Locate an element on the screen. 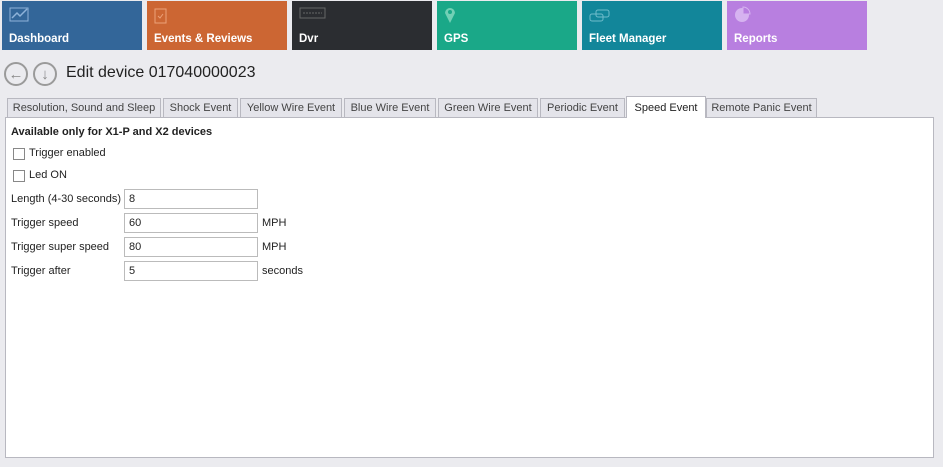 The height and width of the screenshot is (467, 943). trigger-speed-unit: MPH is located at coordinates (274, 223).